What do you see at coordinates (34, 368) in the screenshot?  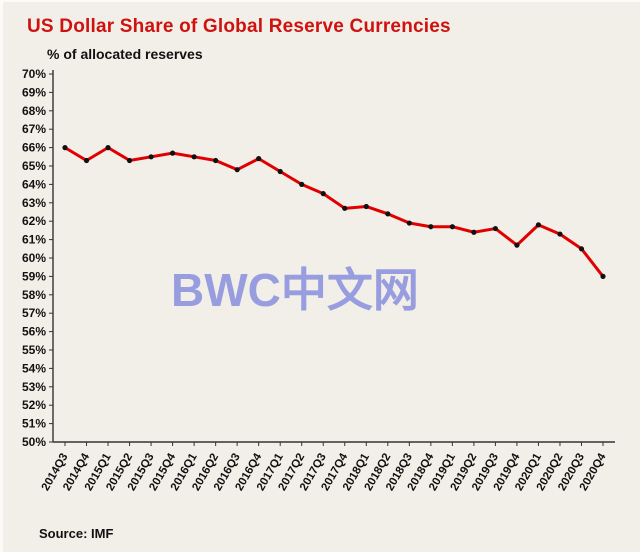 I see `y-tick-label: 54%` at bounding box center [34, 368].